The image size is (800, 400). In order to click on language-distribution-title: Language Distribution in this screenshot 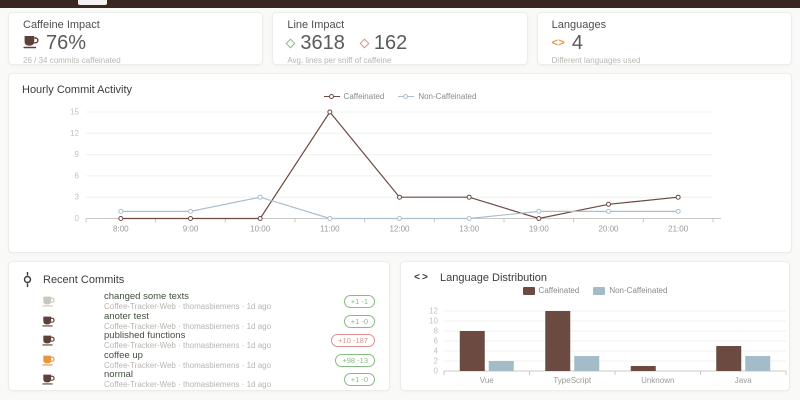, I will do `click(494, 278)`.